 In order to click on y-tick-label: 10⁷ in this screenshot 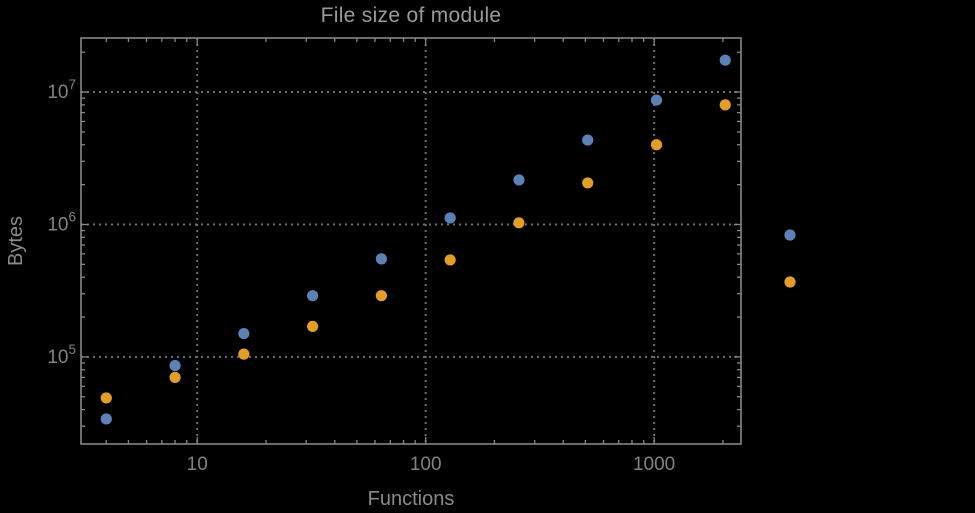, I will do `click(61, 90)`.